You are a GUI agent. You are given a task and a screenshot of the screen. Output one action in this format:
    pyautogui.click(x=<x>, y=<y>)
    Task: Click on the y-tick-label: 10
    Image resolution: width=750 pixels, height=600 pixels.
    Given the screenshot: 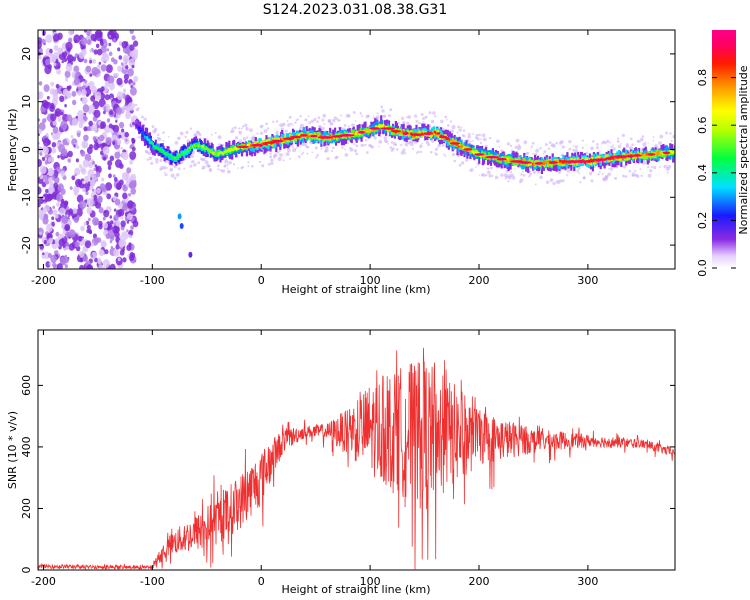 What is the action you would take?
    pyautogui.click(x=26, y=102)
    